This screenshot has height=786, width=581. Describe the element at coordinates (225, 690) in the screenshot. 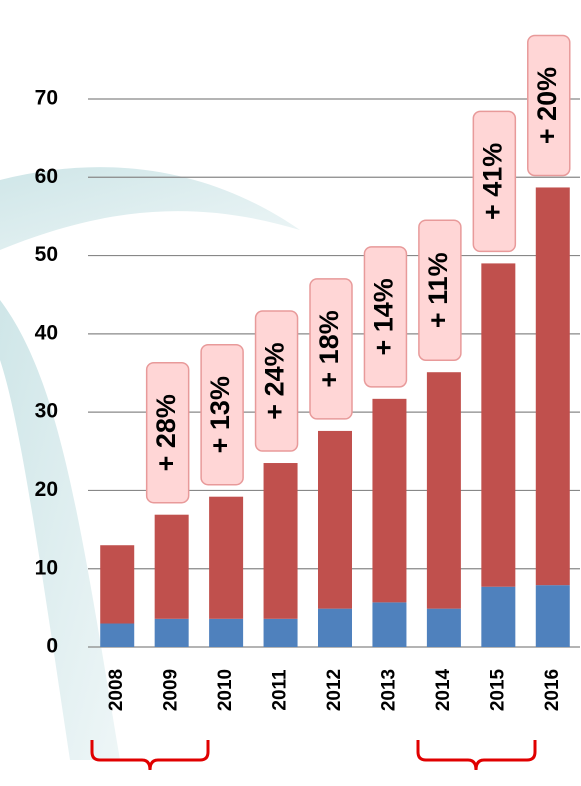

I see `x-tick-label: 2010` at that location.